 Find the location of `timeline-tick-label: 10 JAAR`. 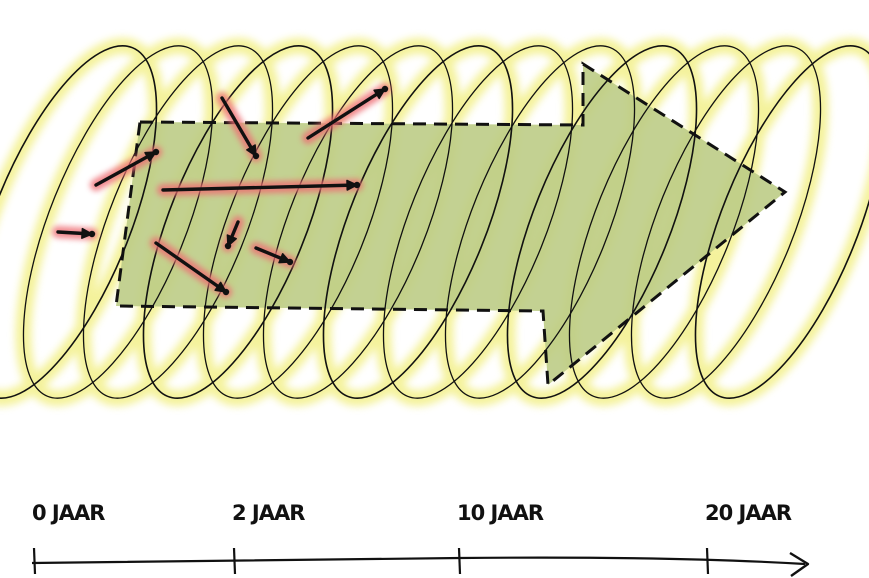

timeline-tick-label: 10 JAAR is located at coordinates (500, 513).